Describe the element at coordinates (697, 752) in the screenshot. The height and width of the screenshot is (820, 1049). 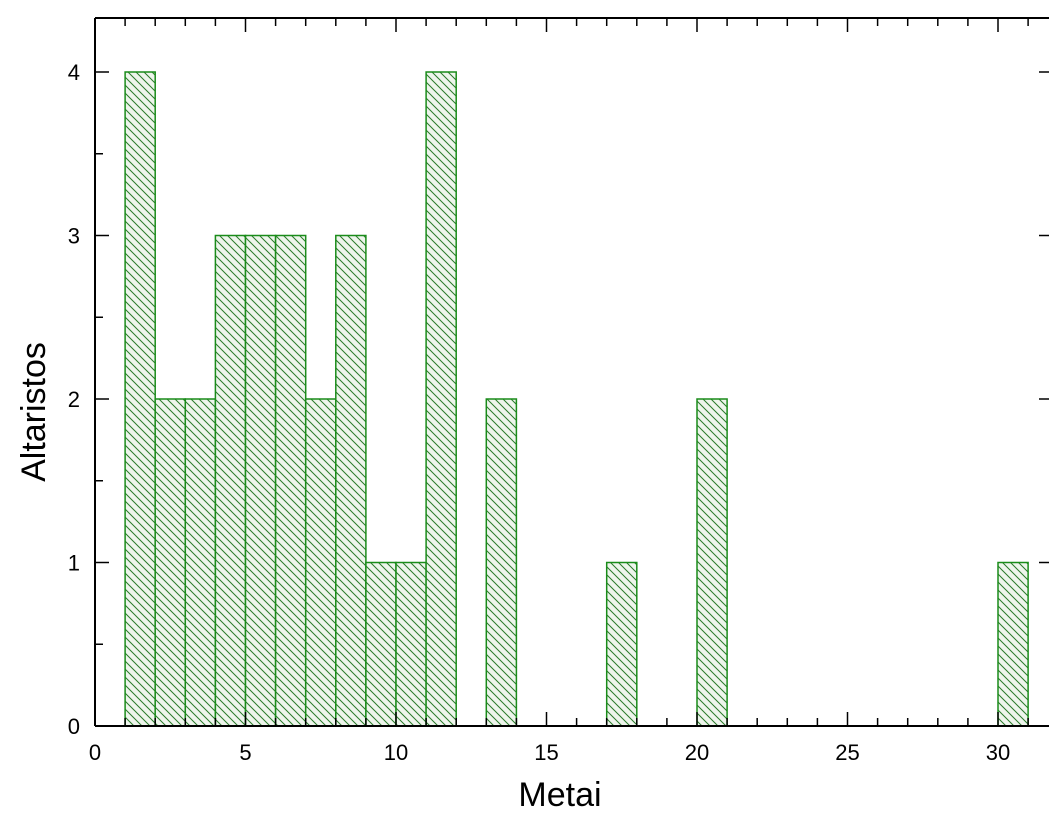
I see `x-tick-label: 20` at that location.